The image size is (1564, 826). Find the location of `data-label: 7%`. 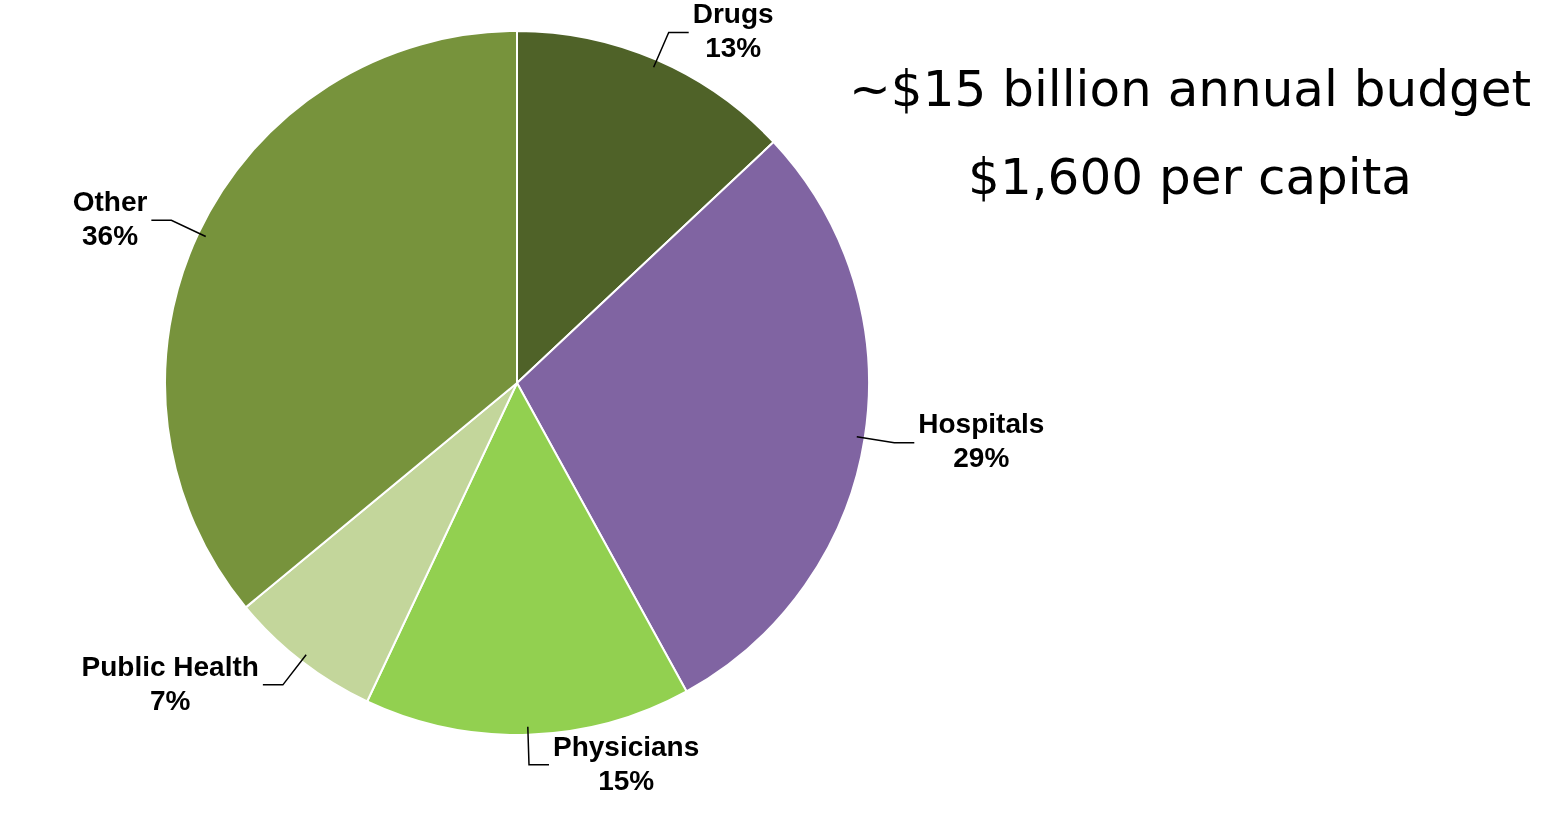

data-label: 7% is located at coordinates (170, 700).